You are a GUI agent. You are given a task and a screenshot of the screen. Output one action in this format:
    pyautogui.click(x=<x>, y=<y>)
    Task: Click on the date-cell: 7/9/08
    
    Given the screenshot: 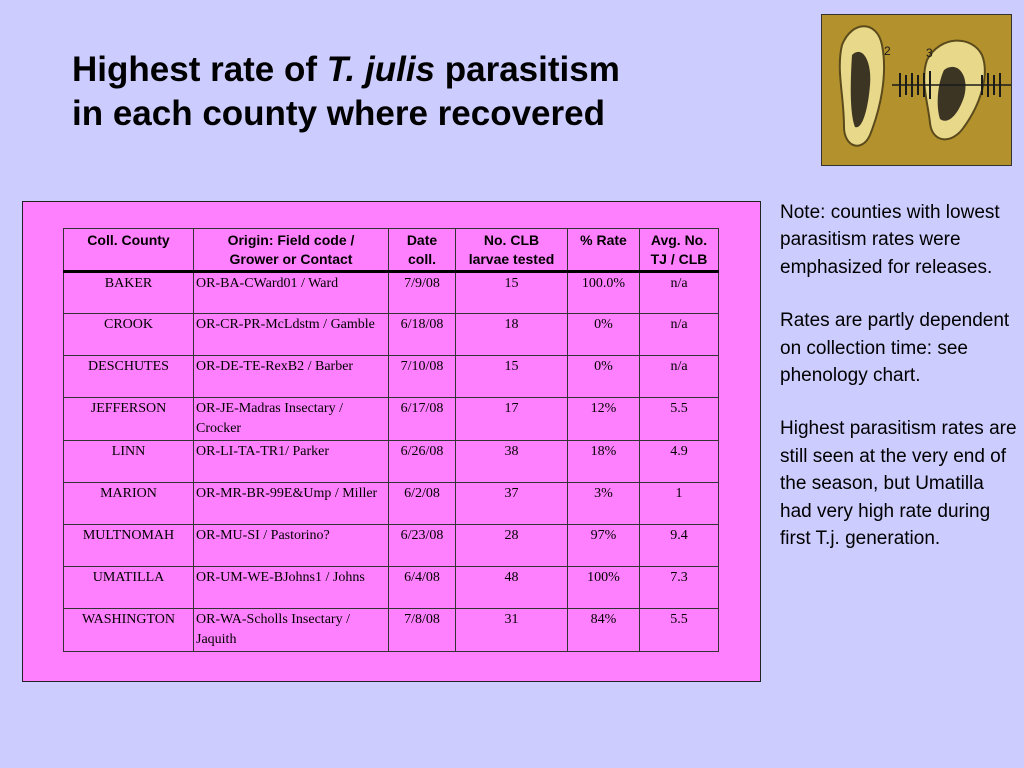 What is the action you would take?
    pyautogui.click(x=422, y=292)
    